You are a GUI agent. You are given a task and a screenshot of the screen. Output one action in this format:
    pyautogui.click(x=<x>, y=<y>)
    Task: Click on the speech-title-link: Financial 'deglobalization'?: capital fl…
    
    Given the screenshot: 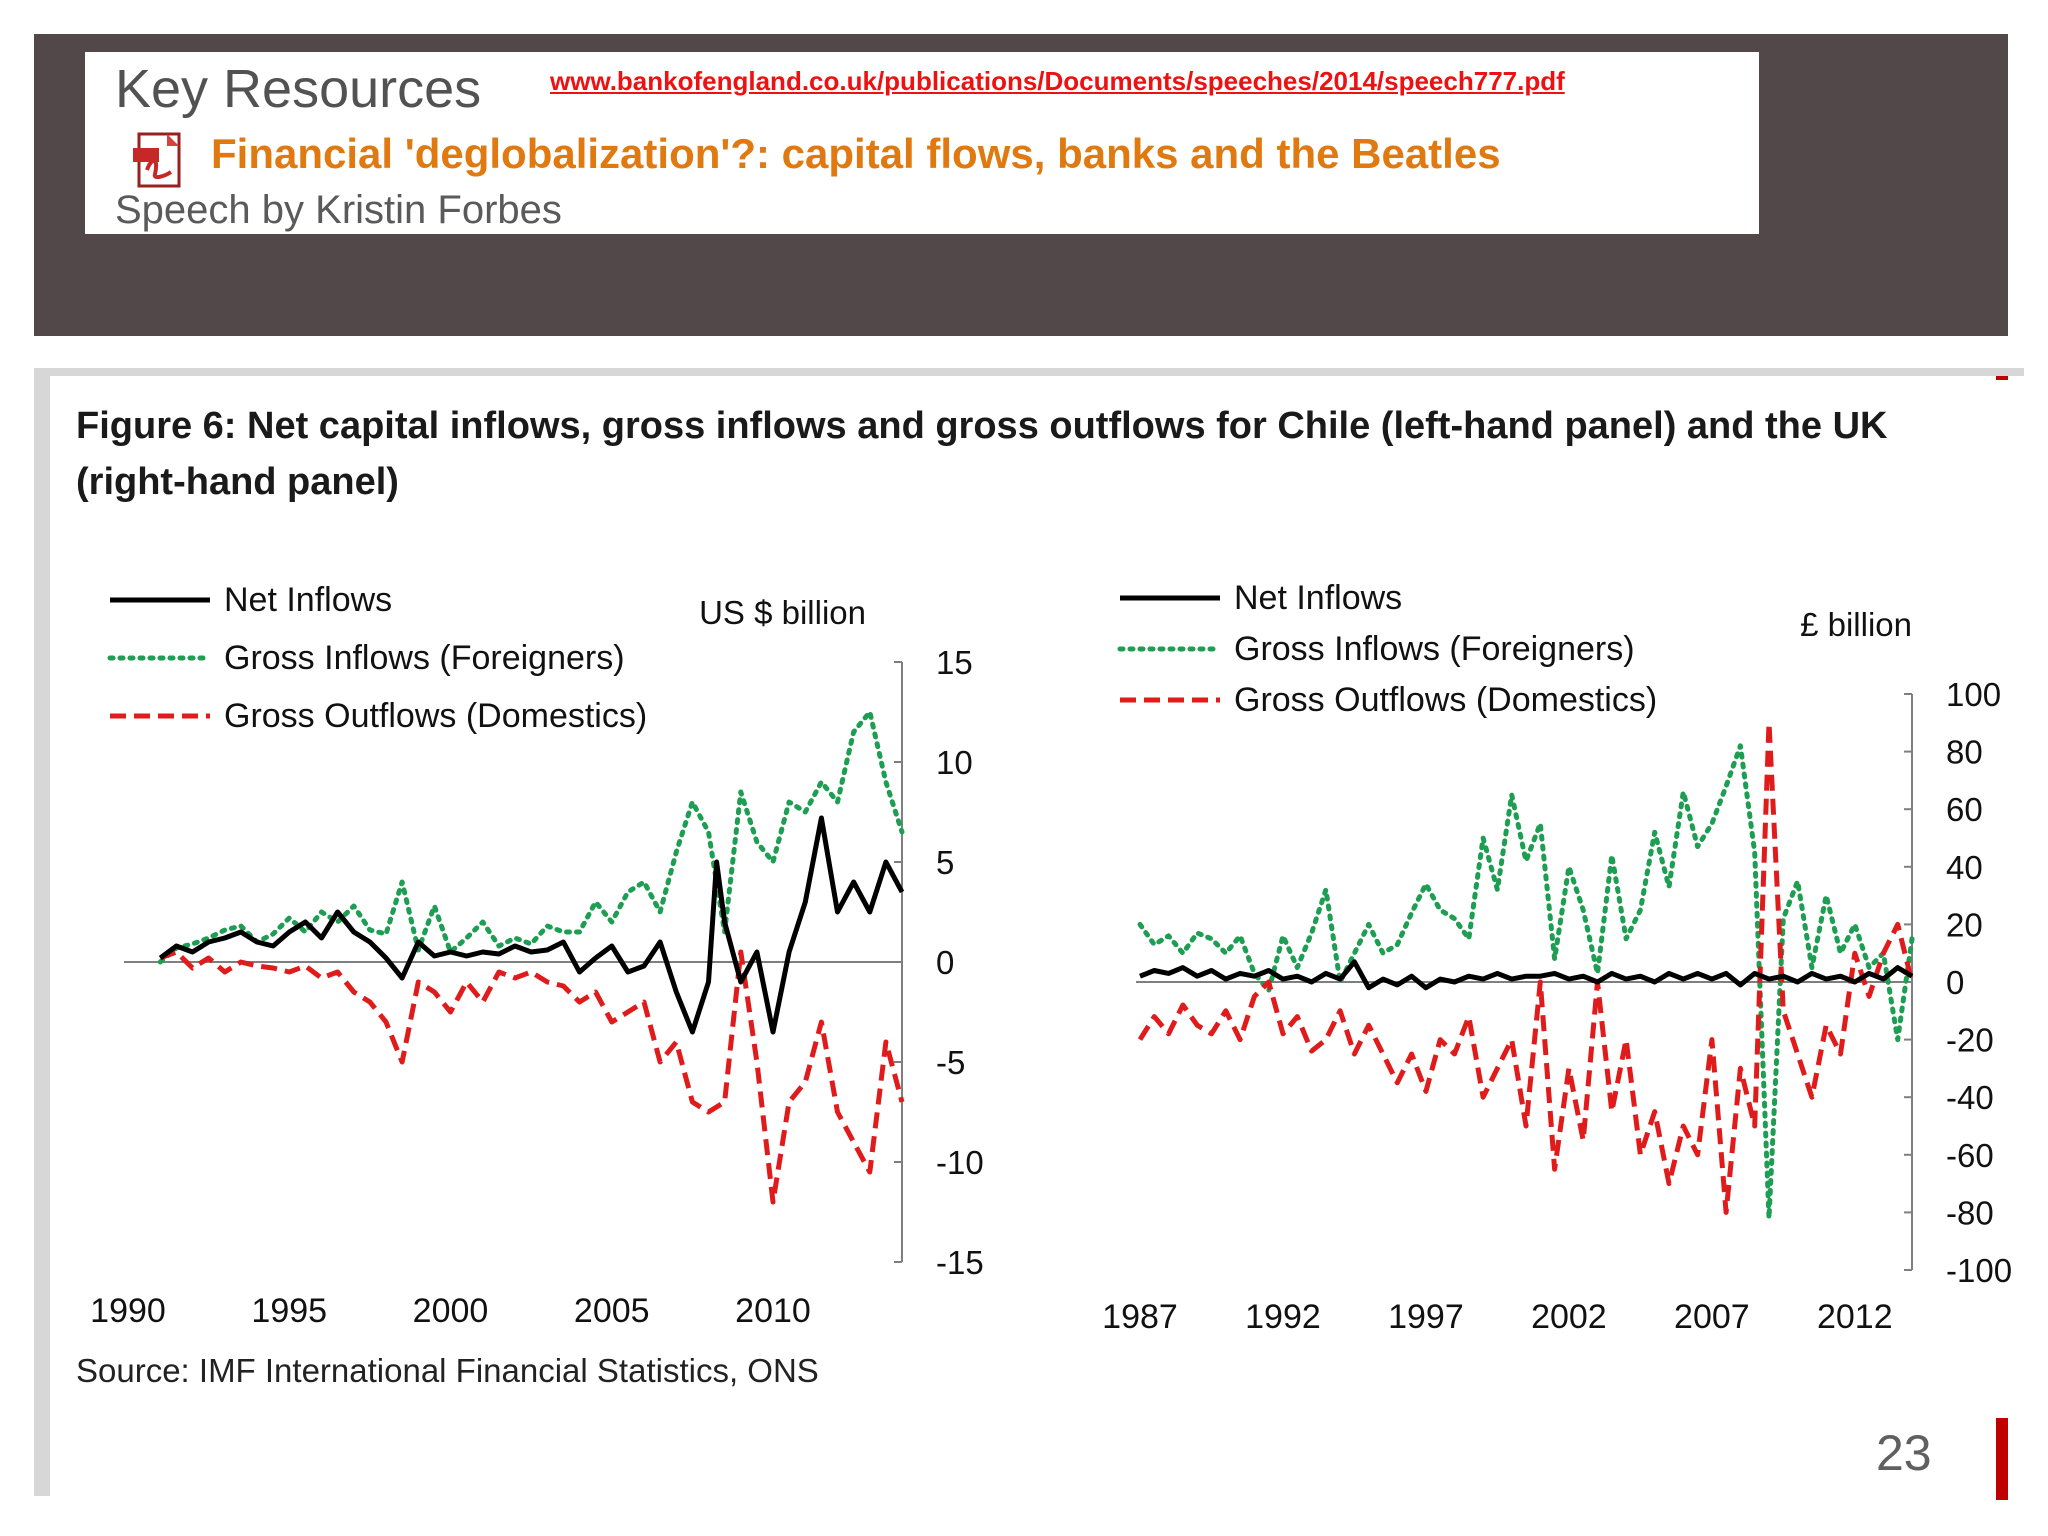 What is the action you would take?
    pyautogui.click(x=856, y=153)
    